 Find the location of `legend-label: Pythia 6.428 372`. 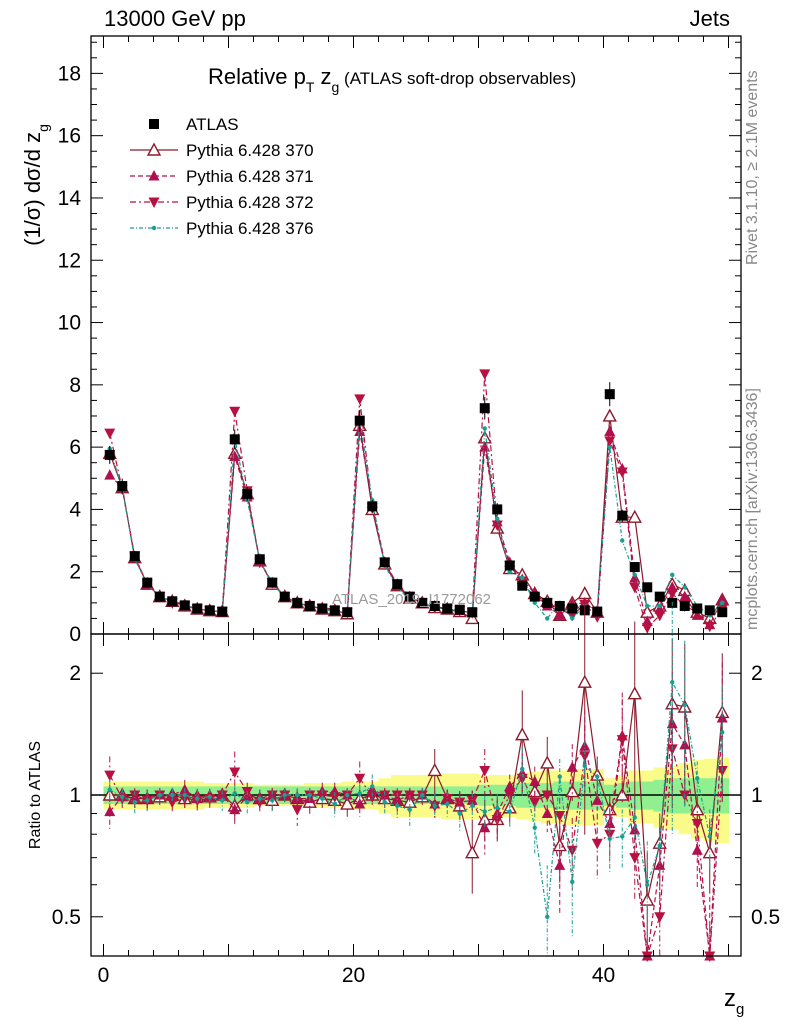

legend-label: Pythia 6.428 372 is located at coordinates (250, 202).